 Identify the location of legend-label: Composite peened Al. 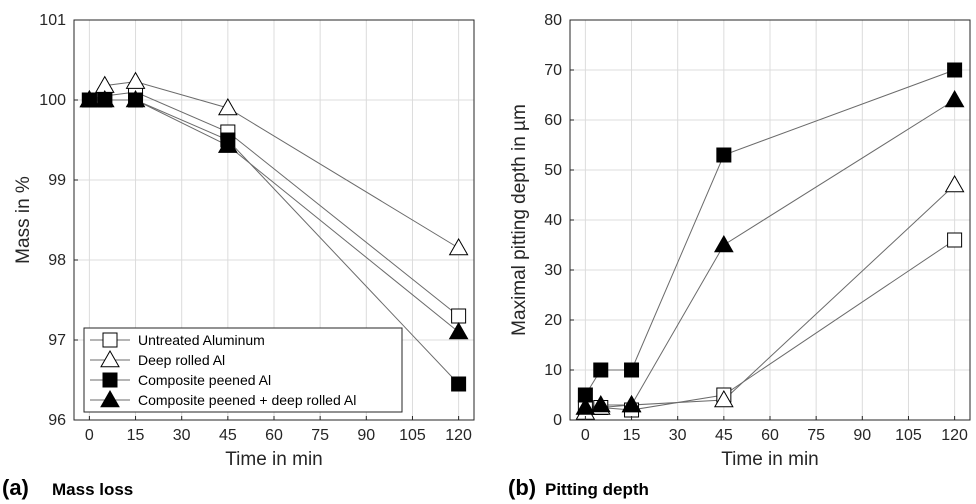
(204, 380).